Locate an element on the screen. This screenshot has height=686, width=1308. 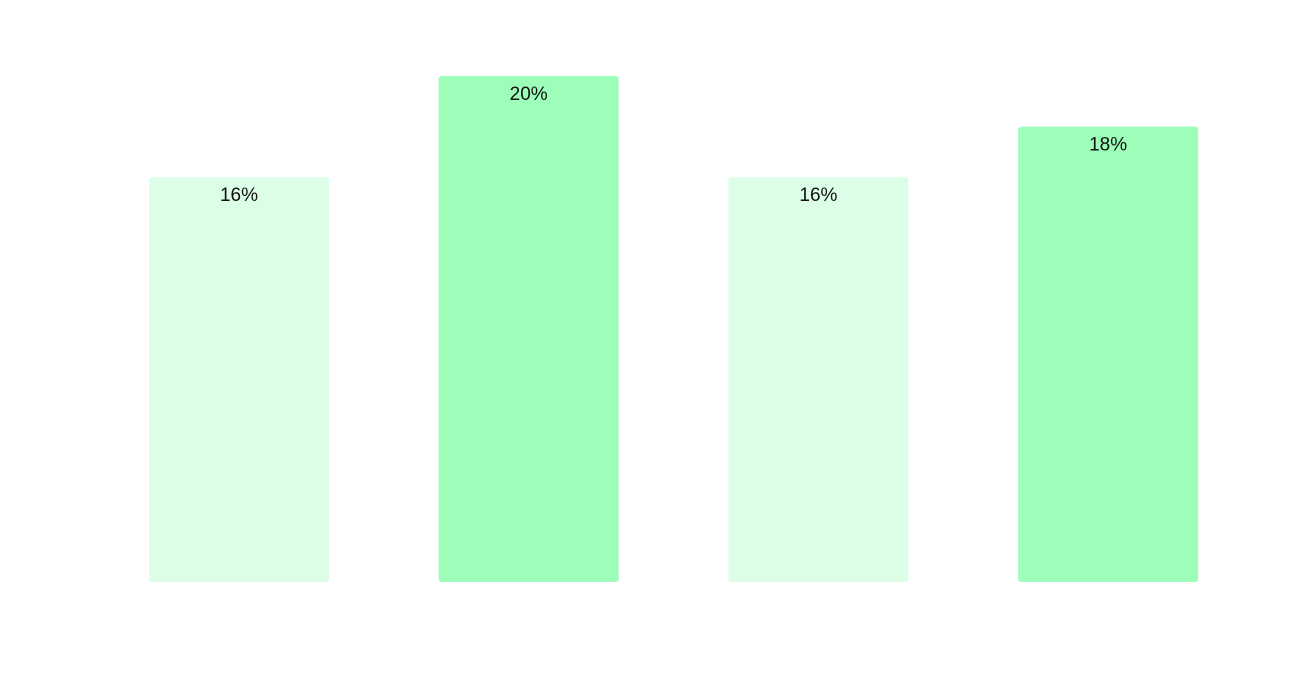
data-label-1: 16% is located at coordinates (239, 195).